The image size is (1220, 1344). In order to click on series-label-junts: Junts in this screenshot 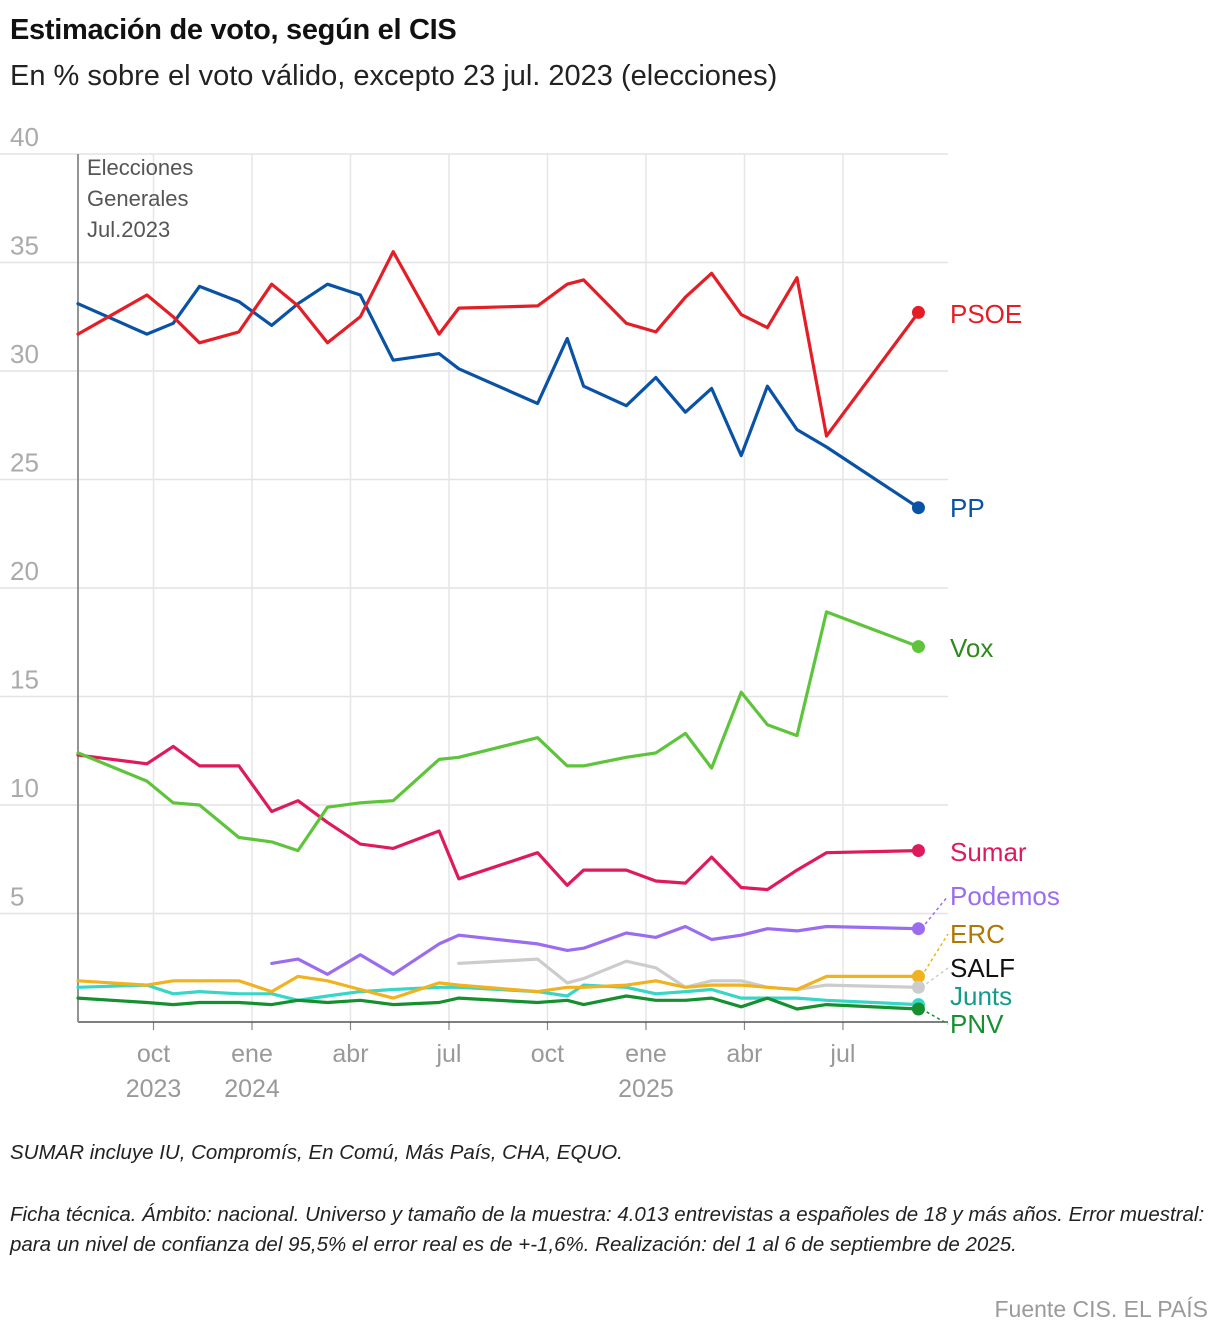, I will do `click(981, 996)`.